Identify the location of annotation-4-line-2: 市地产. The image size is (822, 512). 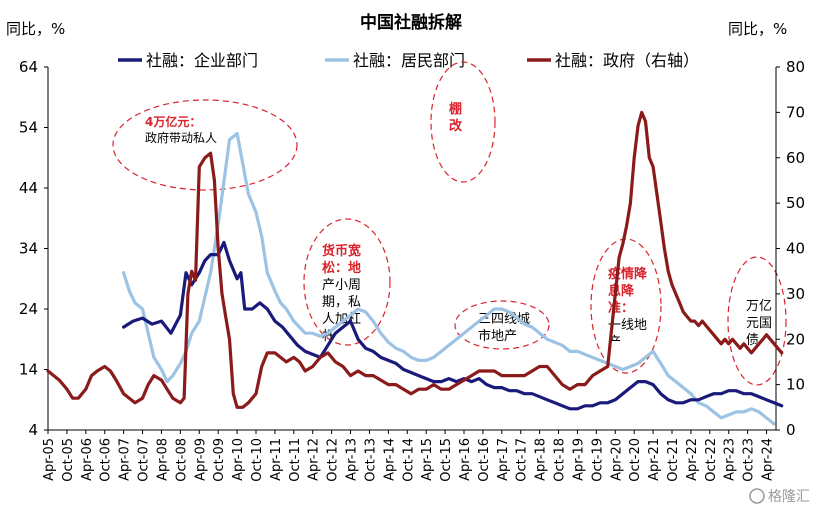
(497, 336).